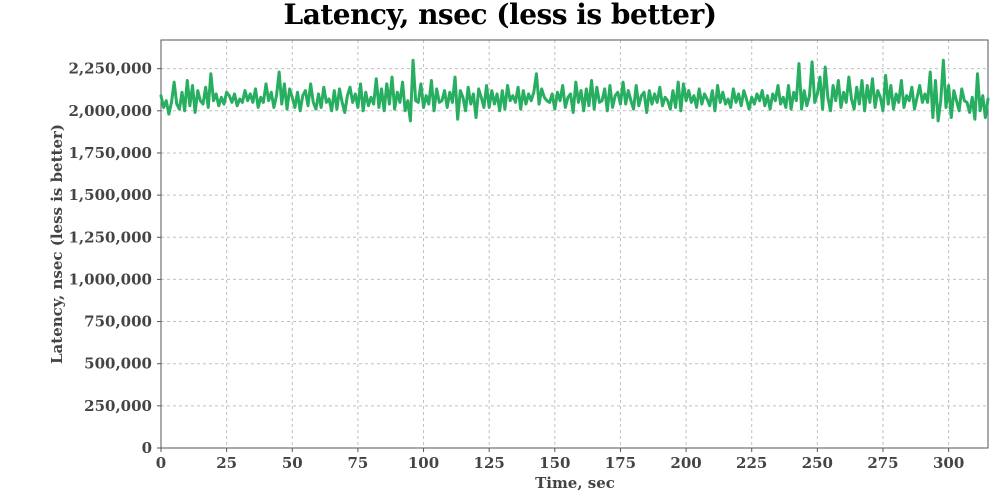  I want to click on x-axis-label: Time, sec, so click(575, 483).